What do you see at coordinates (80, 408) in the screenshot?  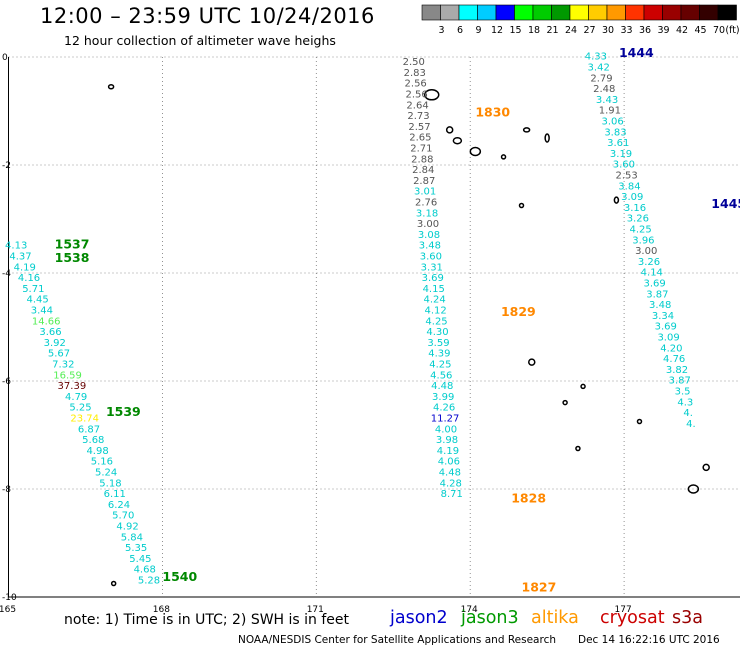 I see `wave-height-label: 5.25` at bounding box center [80, 408].